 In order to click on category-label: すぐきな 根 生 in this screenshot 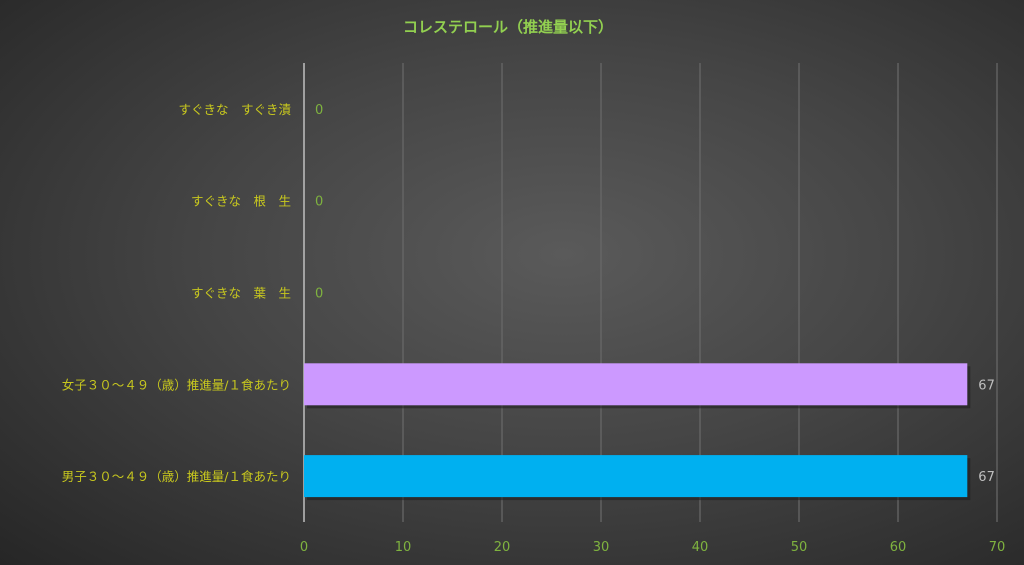, I will do `click(241, 201)`.